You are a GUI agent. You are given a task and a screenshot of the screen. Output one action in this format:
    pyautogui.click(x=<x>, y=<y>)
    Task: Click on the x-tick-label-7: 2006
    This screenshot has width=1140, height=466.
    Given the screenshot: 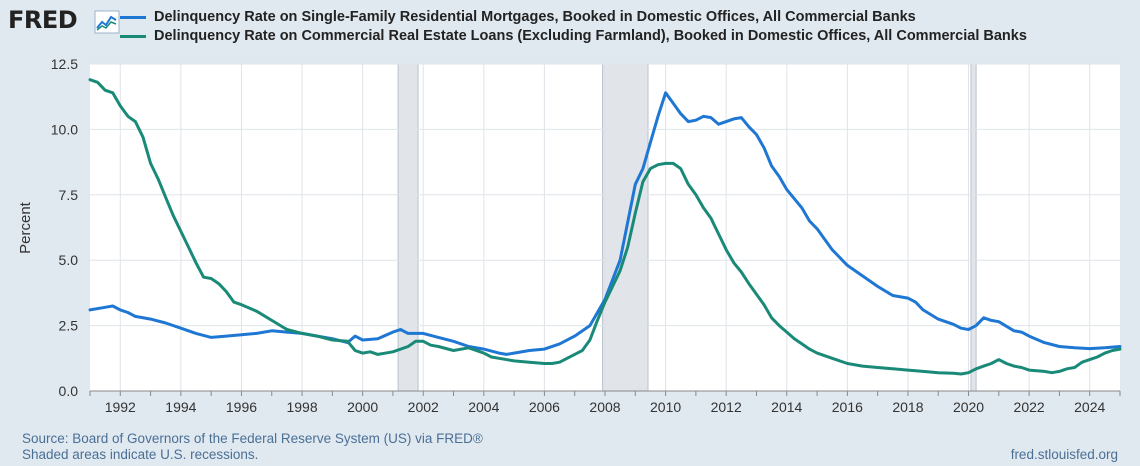 What is the action you would take?
    pyautogui.click(x=544, y=407)
    